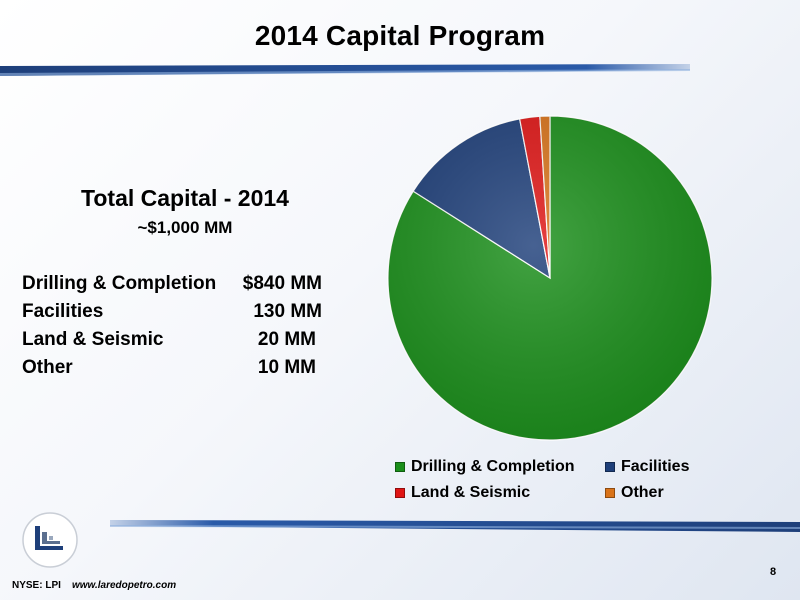  Describe the element at coordinates (493, 466) in the screenshot. I see `legend-label: Drilling & Completion` at that location.